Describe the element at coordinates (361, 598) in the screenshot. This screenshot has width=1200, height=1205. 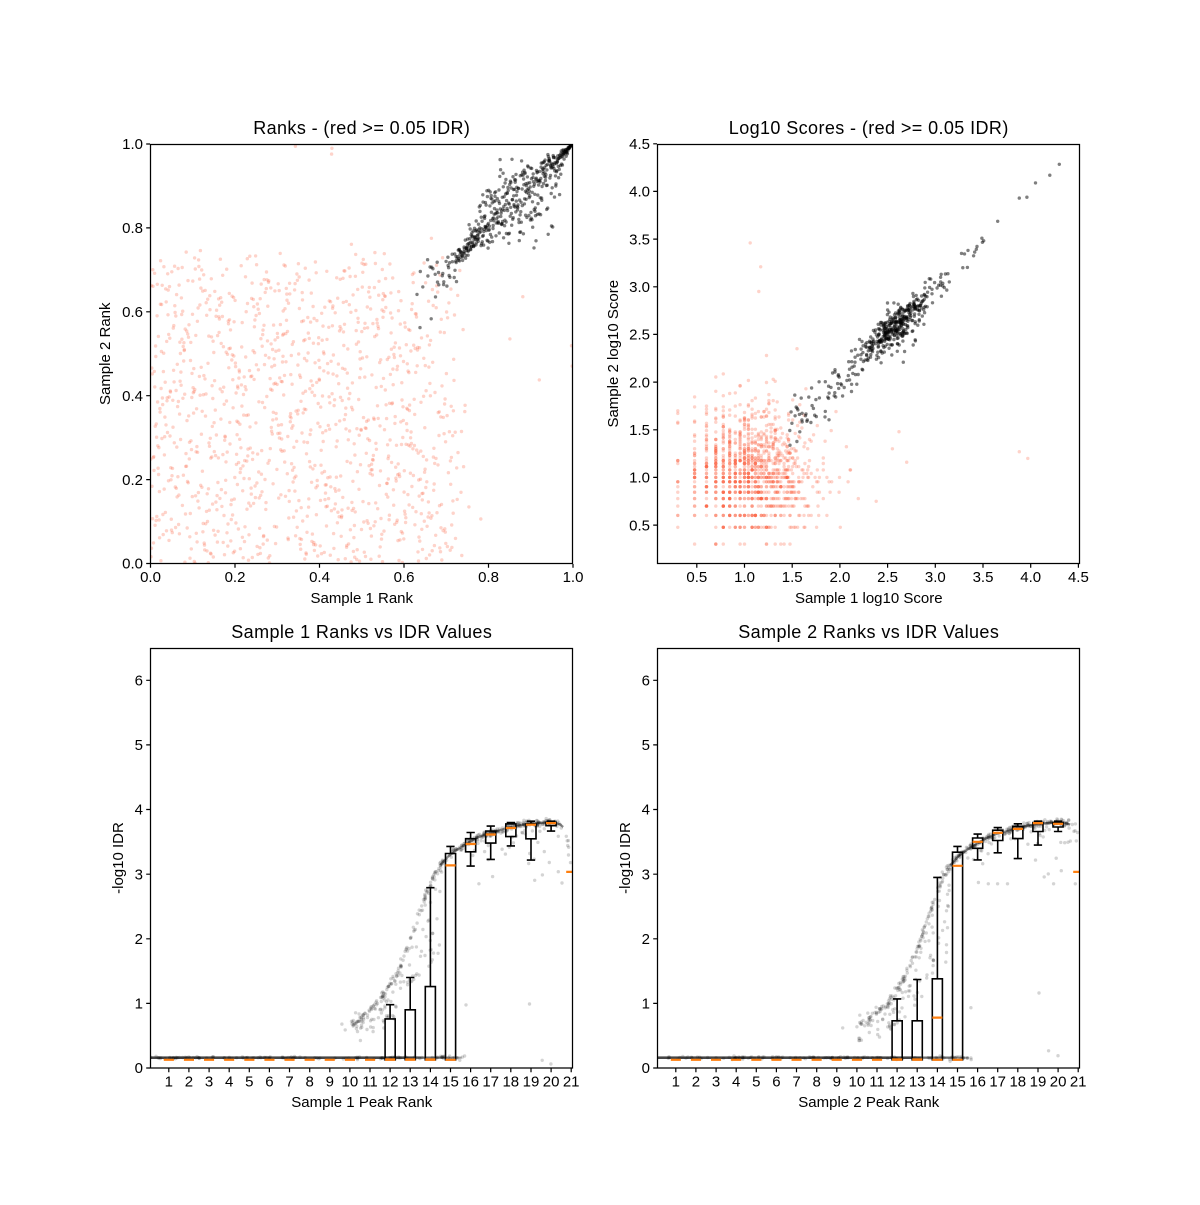
I see `svg-text: Sample 1 Rank` at that location.